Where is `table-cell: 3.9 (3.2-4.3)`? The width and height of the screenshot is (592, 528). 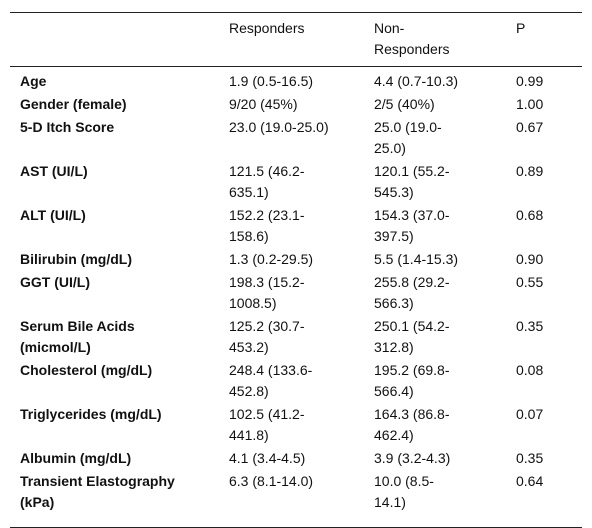
table-cell: 3.9 (3.2-4.3) is located at coordinates (412, 458).